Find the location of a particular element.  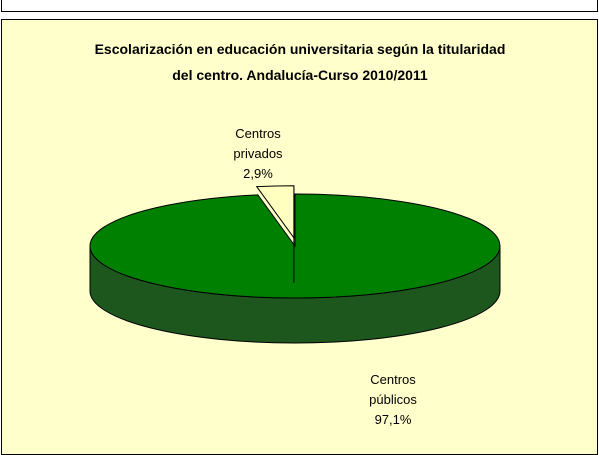

category-label: Centros privados is located at coordinates (258, 143).